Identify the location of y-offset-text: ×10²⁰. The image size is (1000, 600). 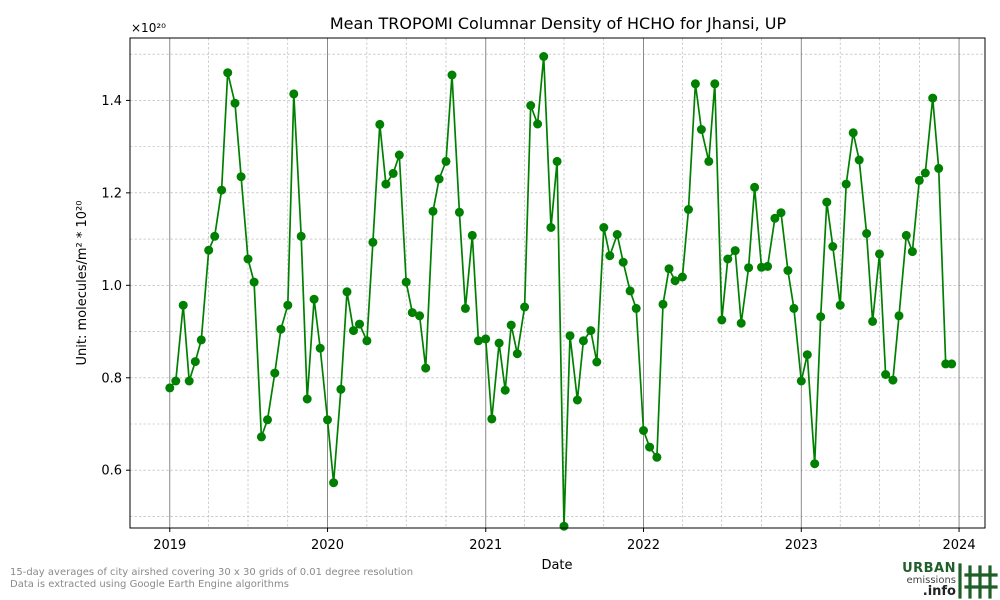
(148, 28).